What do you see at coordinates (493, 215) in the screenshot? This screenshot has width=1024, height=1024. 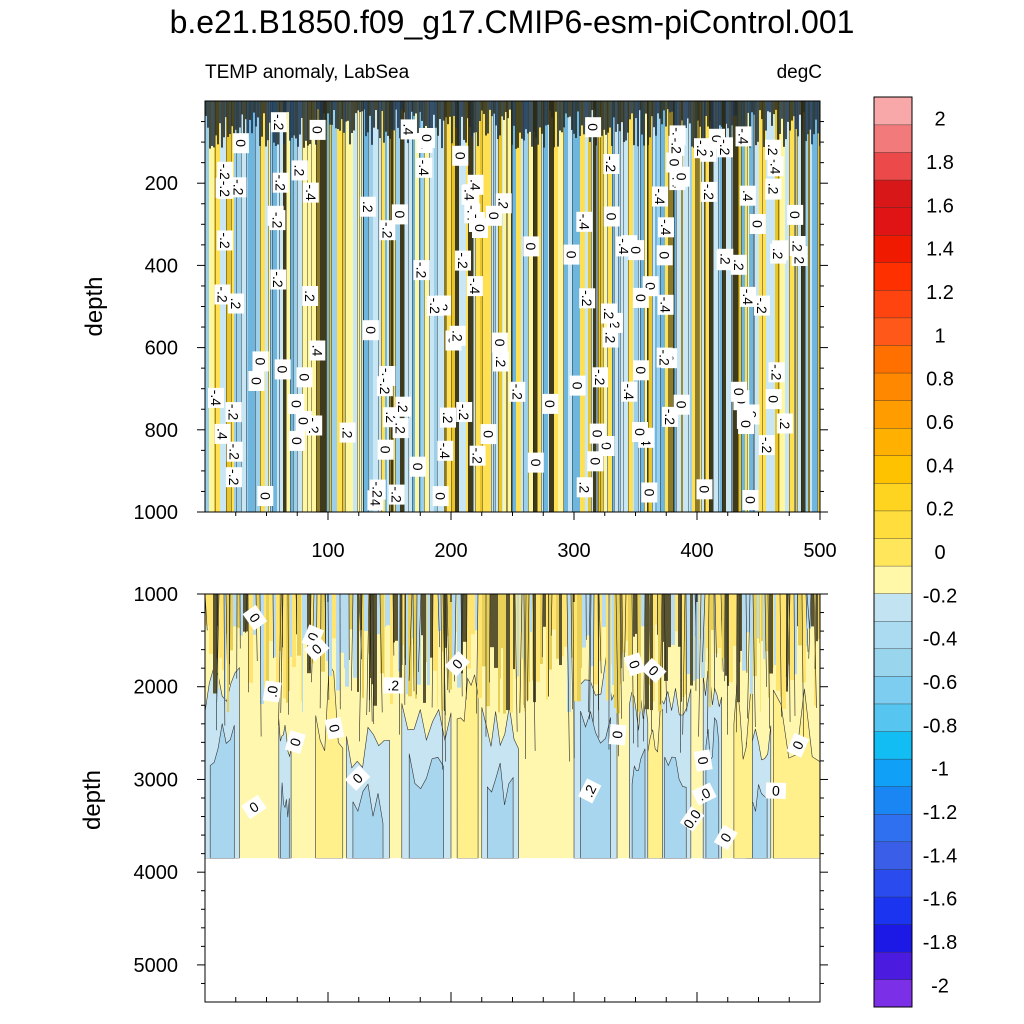 I see `upper-contour-label: 0` at bounding box center [493, 215].